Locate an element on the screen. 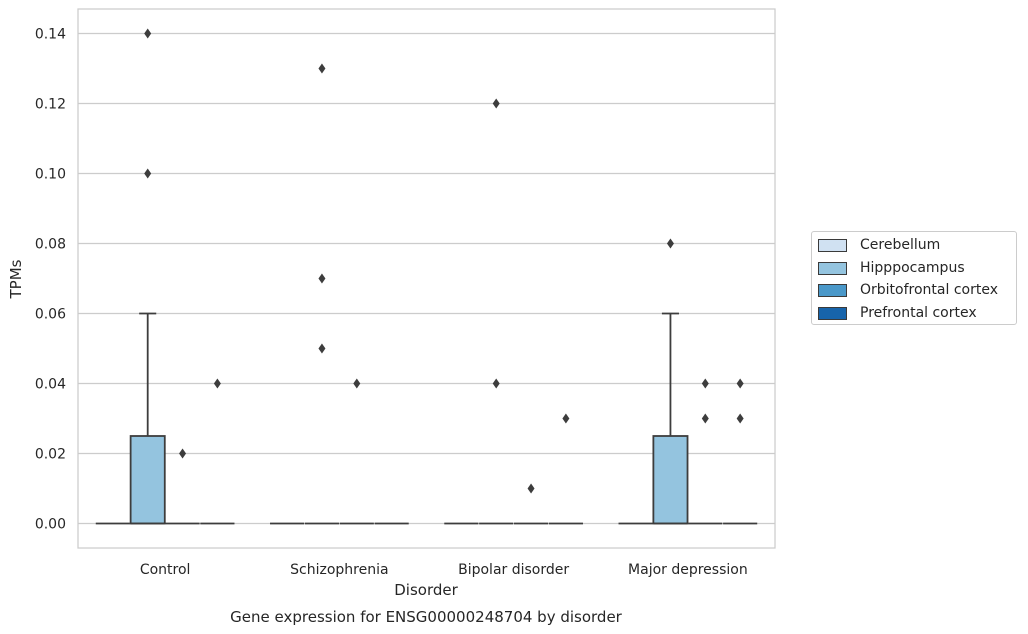 This screenshot has width=1028, height=634. y-tick-label: 0.10 is located at coordinates (50, 175).